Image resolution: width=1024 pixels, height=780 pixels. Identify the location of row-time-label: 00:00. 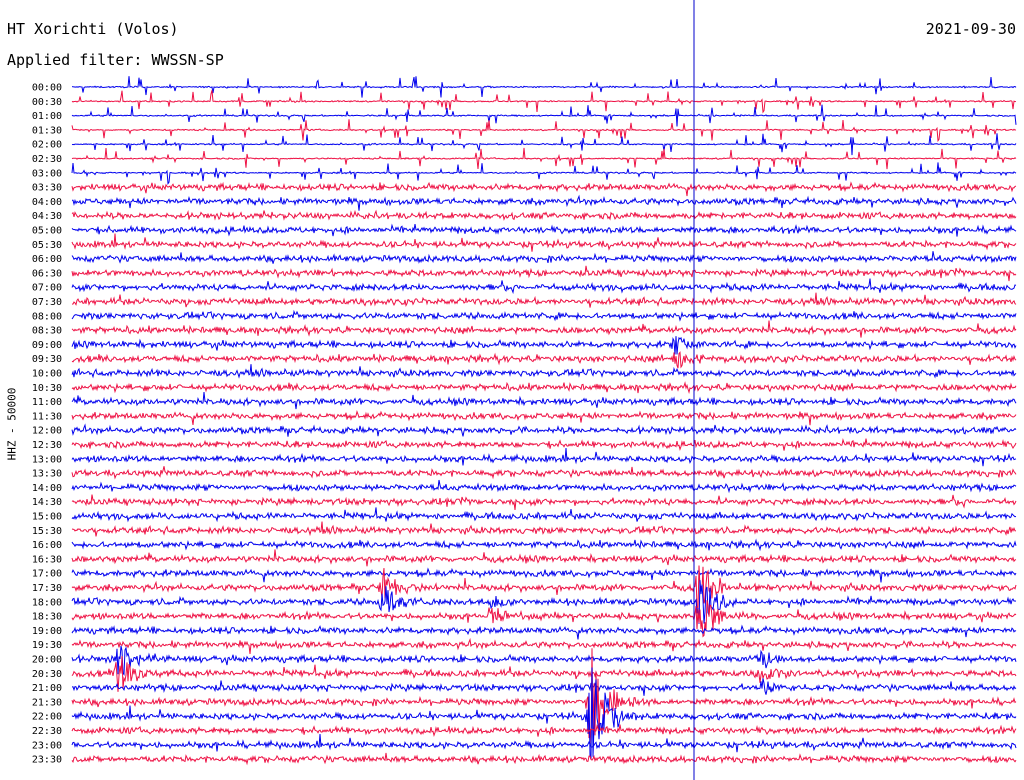
(47, 88).